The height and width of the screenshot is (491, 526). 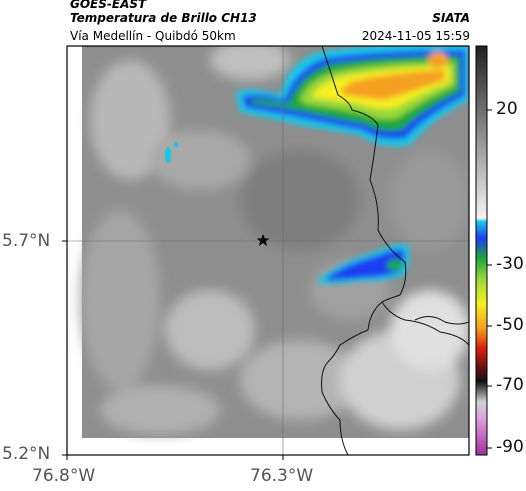 I want to click on region-label: Vía Medellín - Quibdó 50km, so click(x=153, y=36).